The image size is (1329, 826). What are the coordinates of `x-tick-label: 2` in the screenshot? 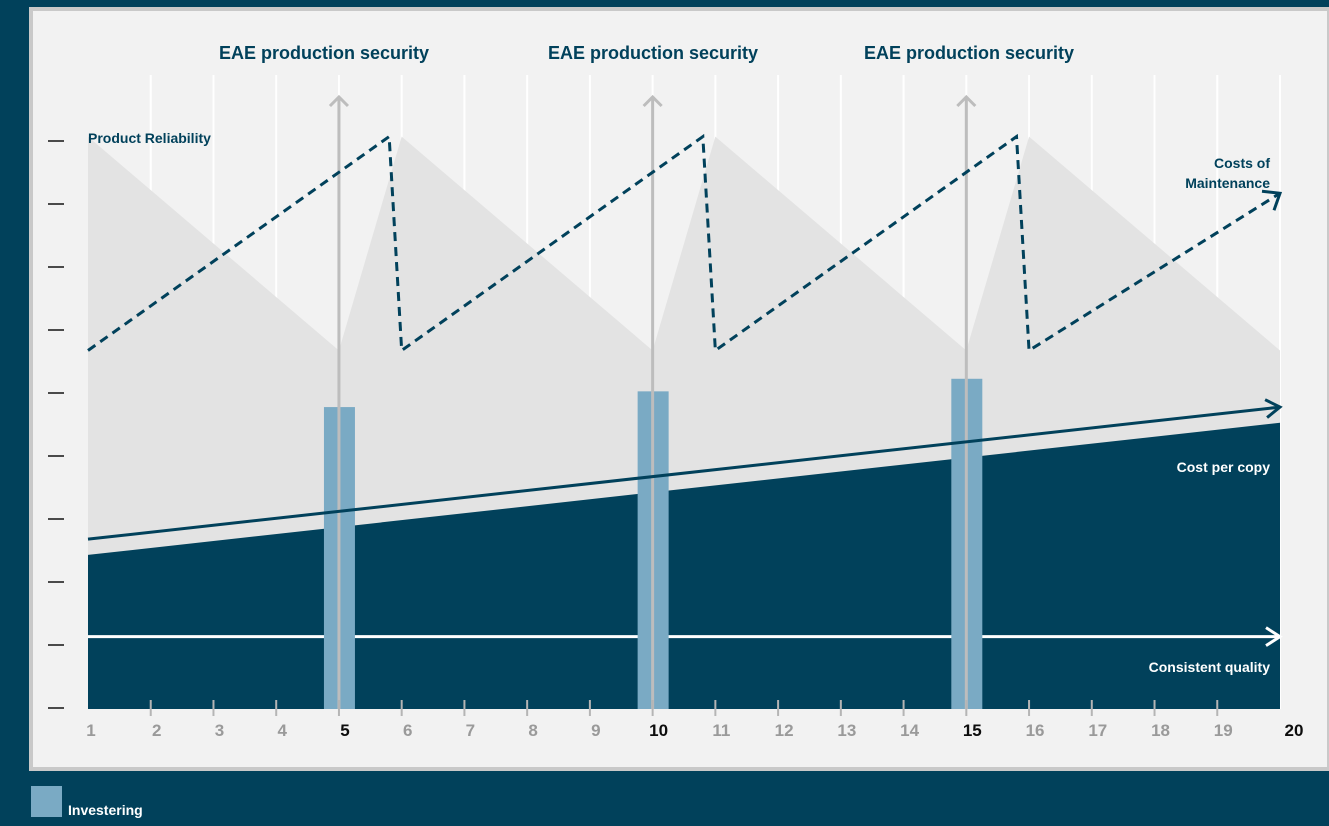 It's located at (156, 730).